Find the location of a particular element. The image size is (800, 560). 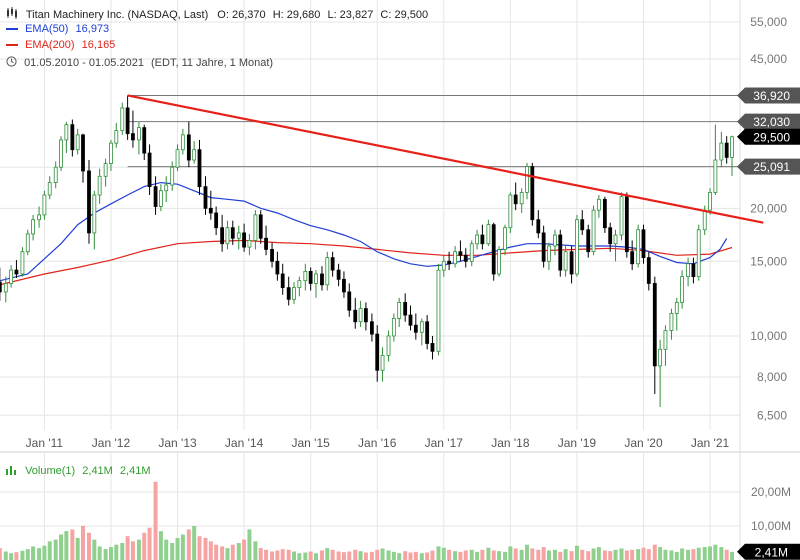

price-tick-label: 55,000 is located at coordinates (768, 22).